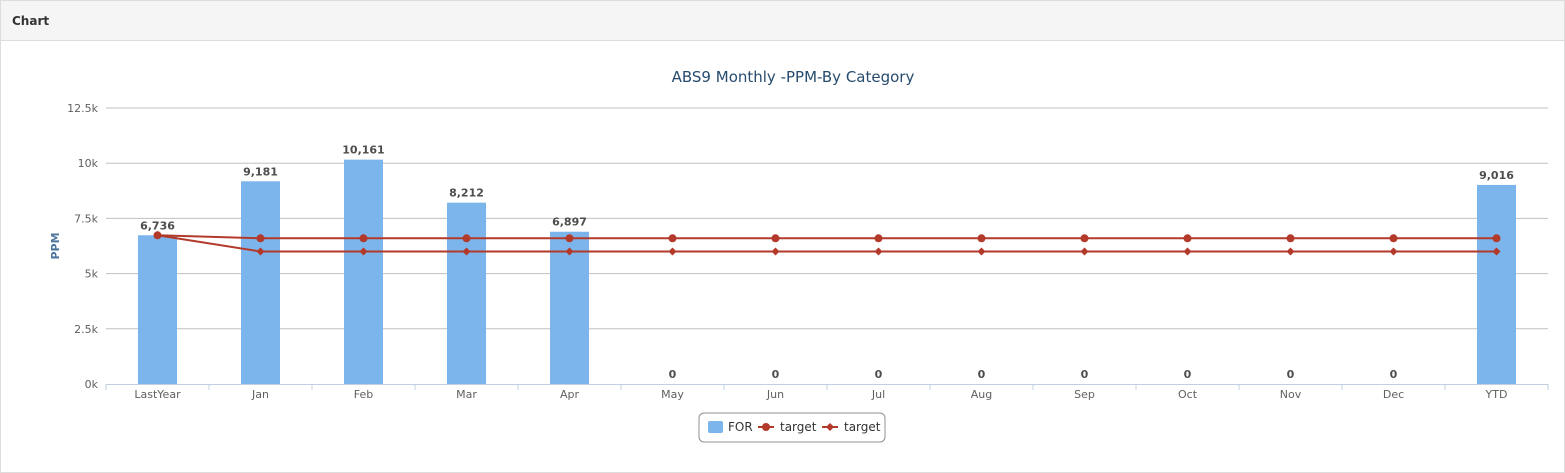  Describe the element at coordinates (1188, 394) in the screenshot. I see `x-tick-label: Oct` at that location.